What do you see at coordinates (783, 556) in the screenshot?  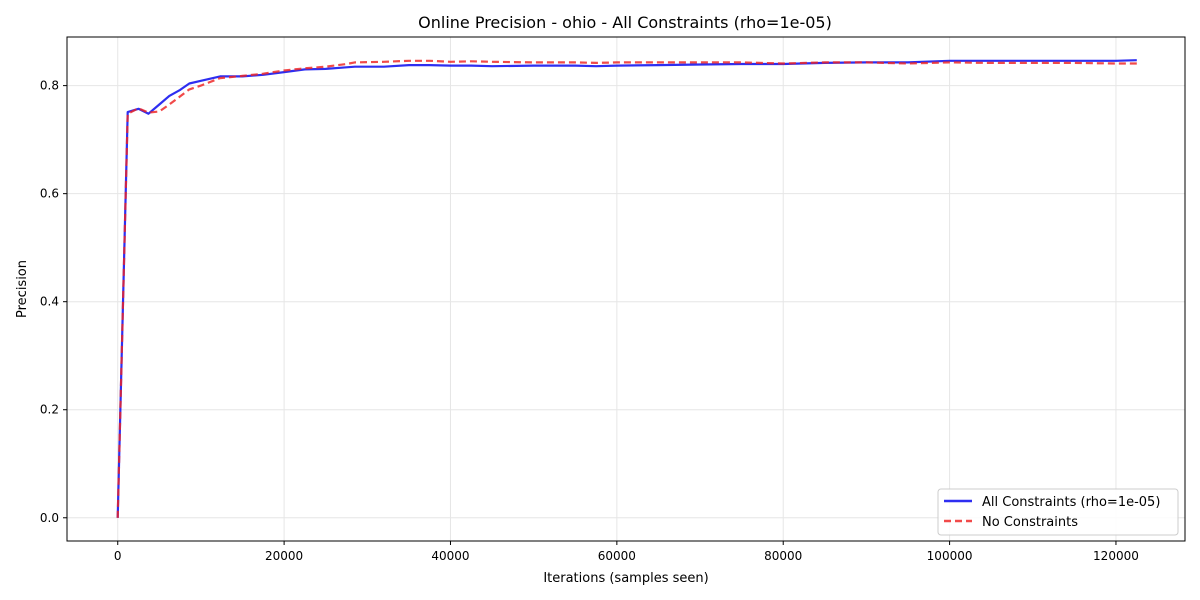 I see `x-tick-label: 80000` at bounding box center [783, 556].